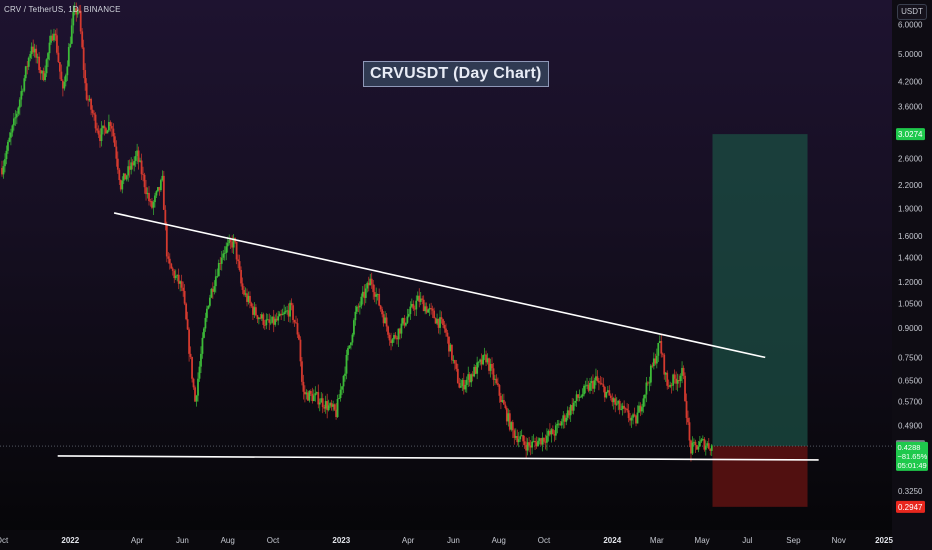  What do you see at coordinates (912, 465) in the screenshot?
I see `current-price-badge-text: 05:01:49` at bounding box center [912, 465].